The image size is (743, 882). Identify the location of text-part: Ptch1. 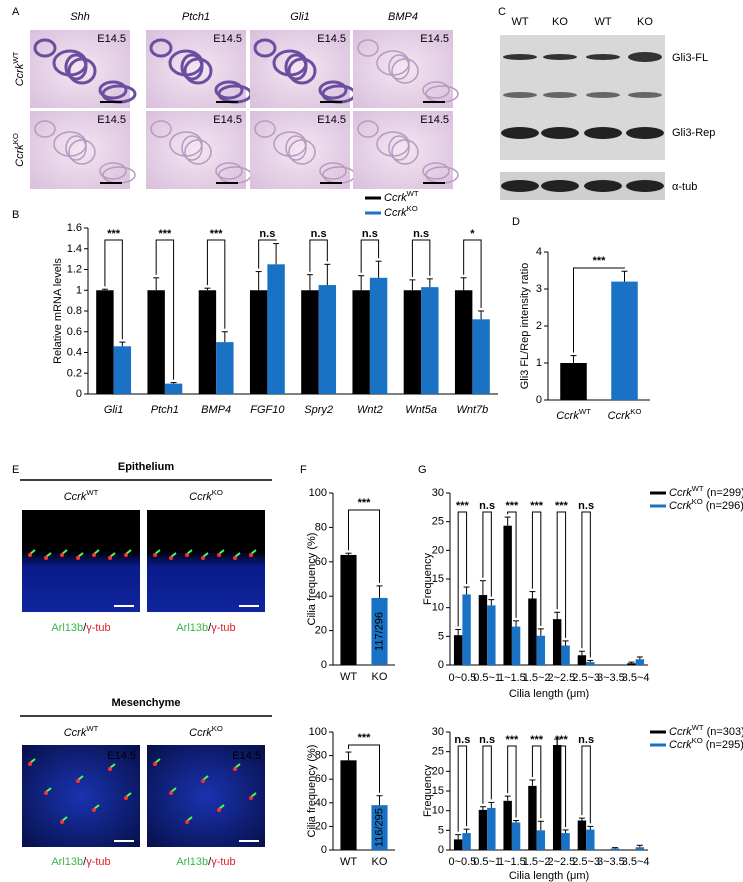
(165, 410).